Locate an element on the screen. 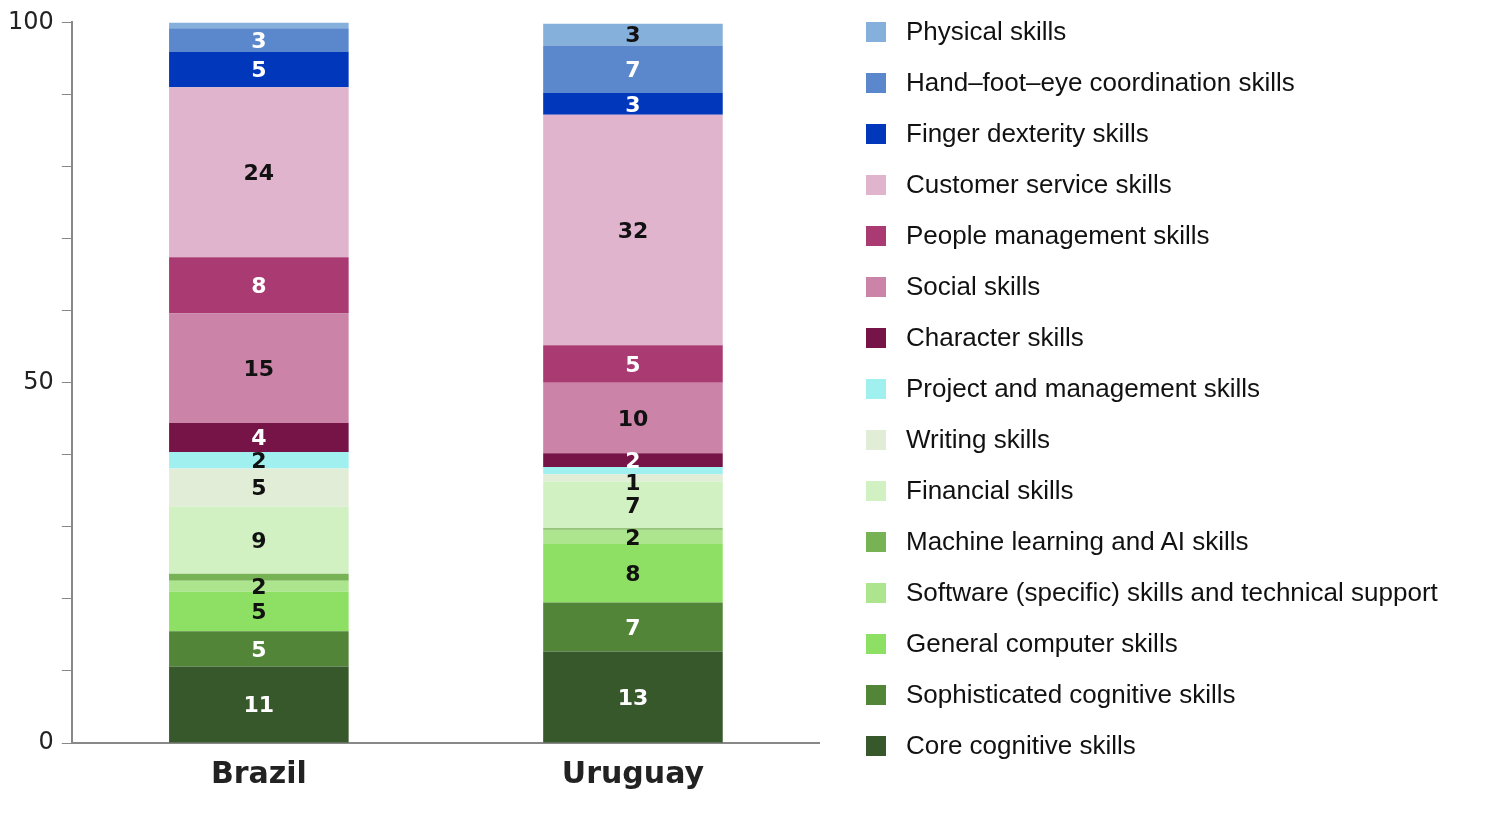 This screenshot has height=813, width=1492. legend-label: Project and management skills is located at coordinates (1083, 388).